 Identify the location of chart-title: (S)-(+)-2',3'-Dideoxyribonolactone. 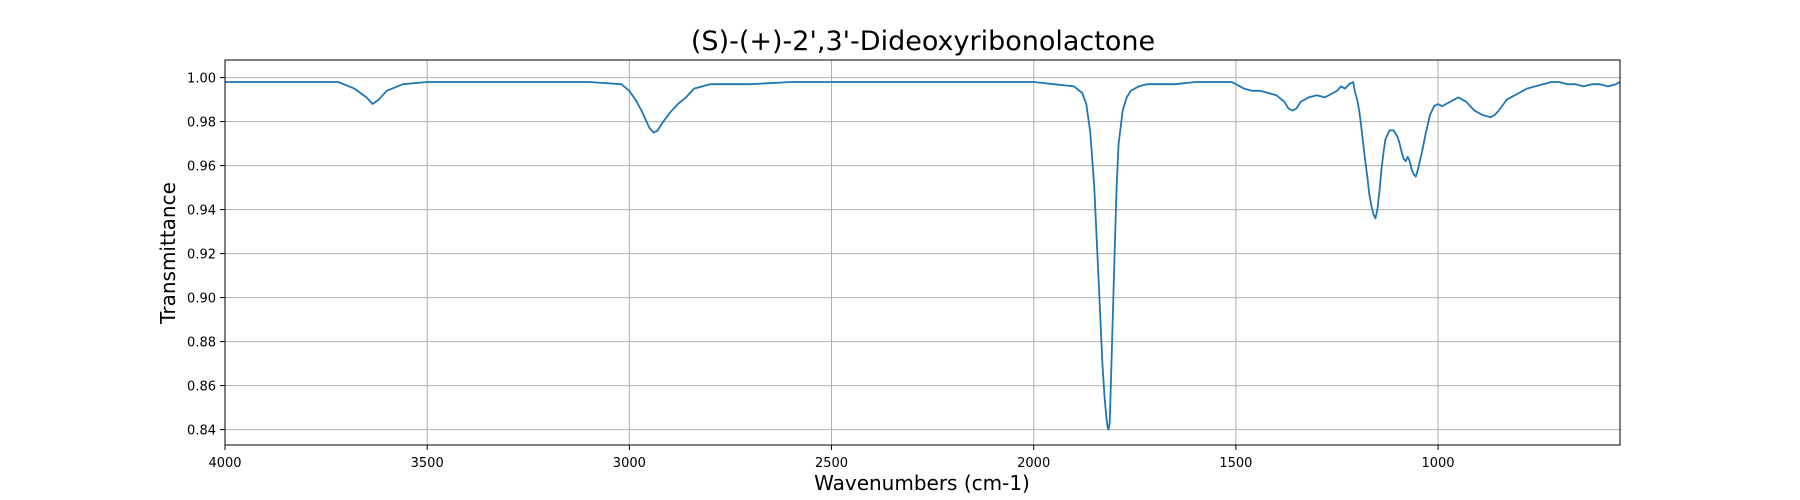
(923, 41).